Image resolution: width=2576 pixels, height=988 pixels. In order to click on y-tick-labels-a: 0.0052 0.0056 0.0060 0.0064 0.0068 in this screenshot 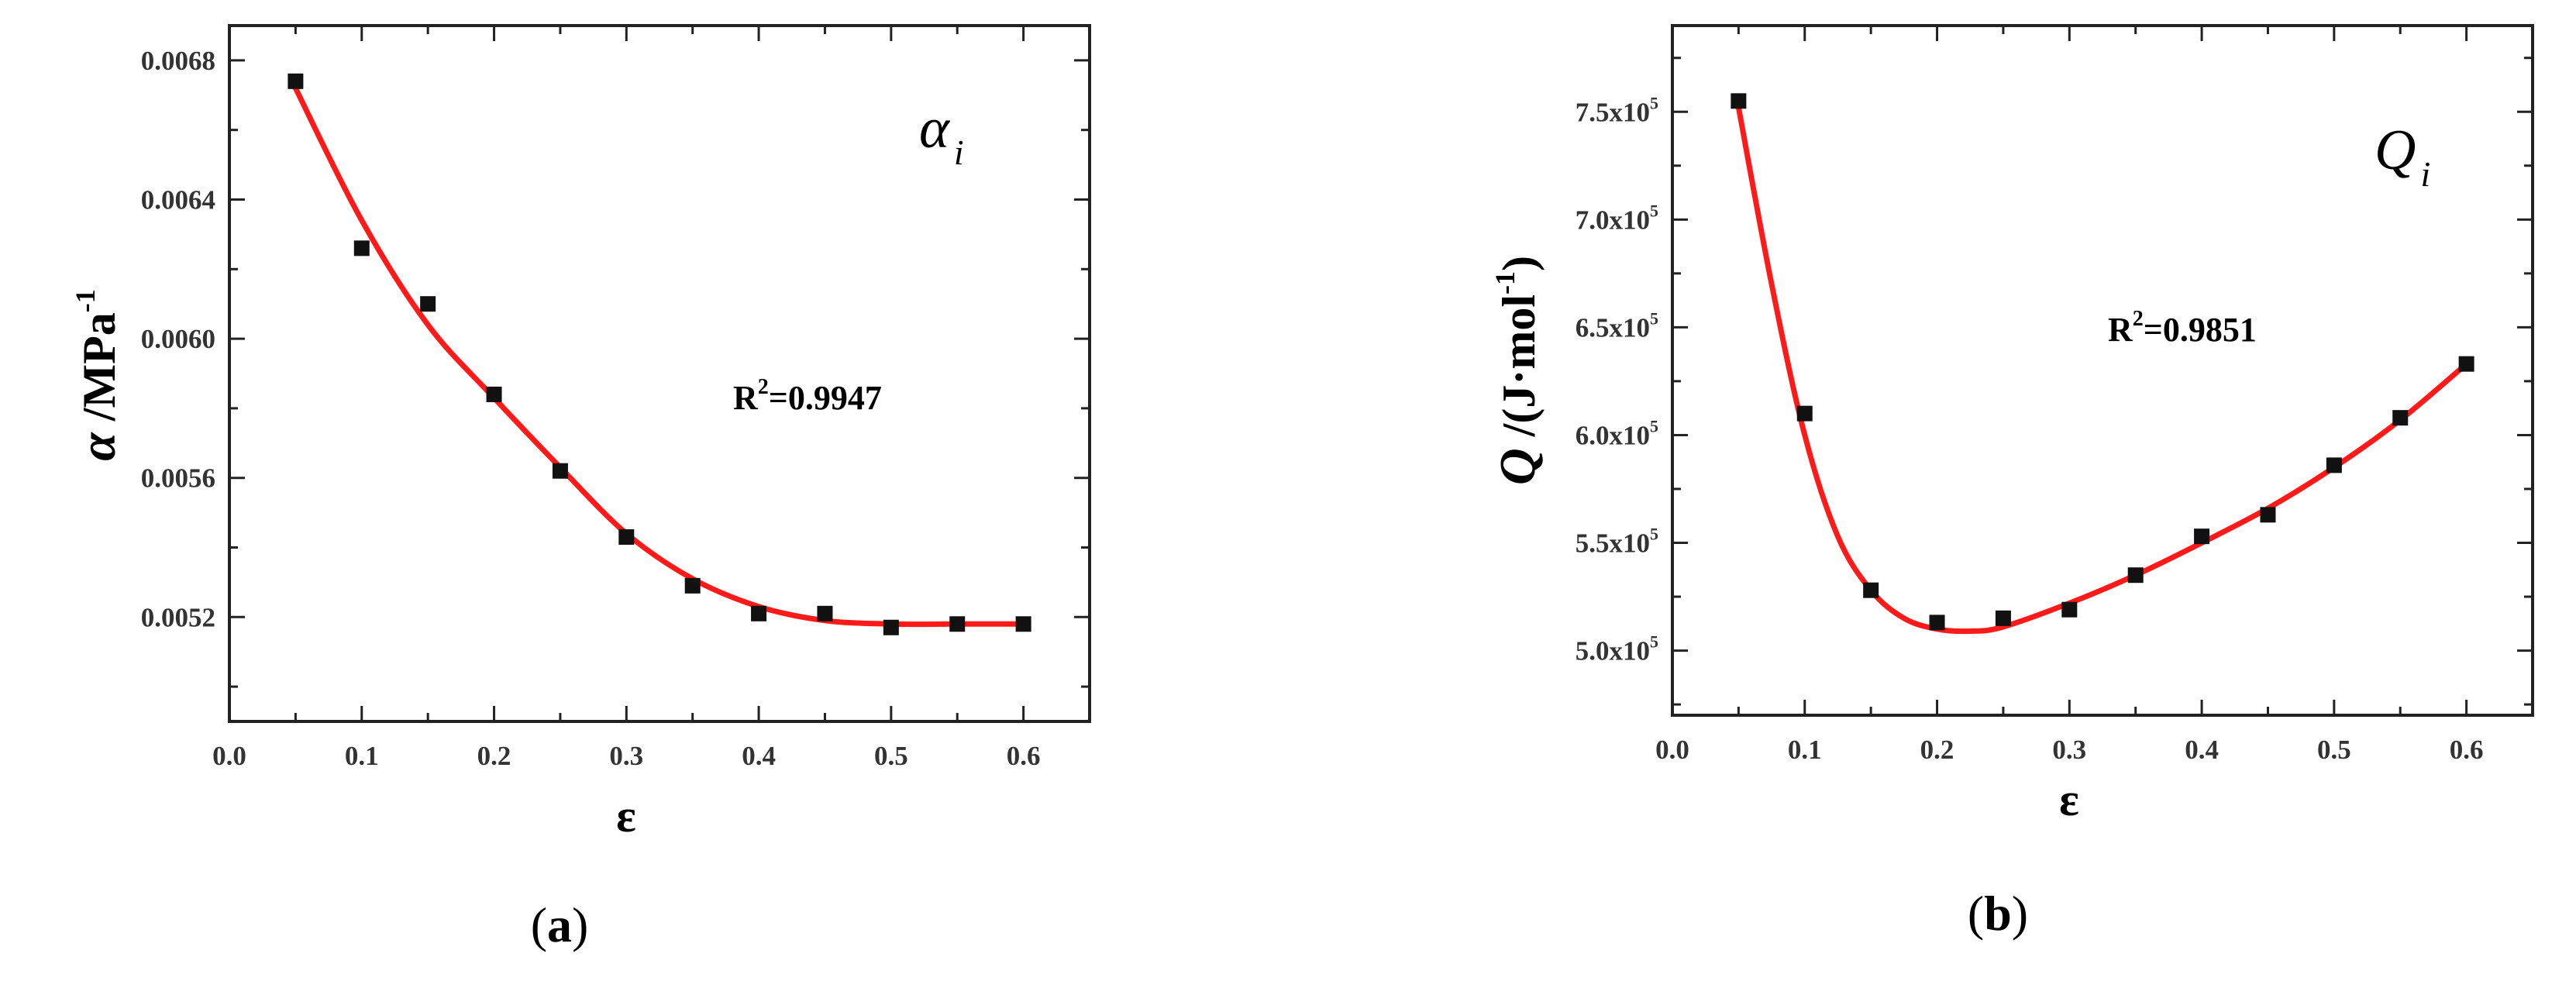, I will do `click(178, 339)`.